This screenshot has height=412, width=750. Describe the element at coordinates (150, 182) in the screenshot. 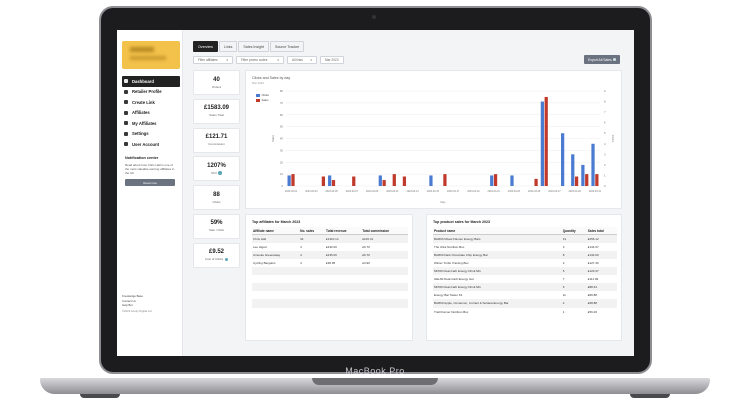

I see `read-now-button: Read now` at that location.